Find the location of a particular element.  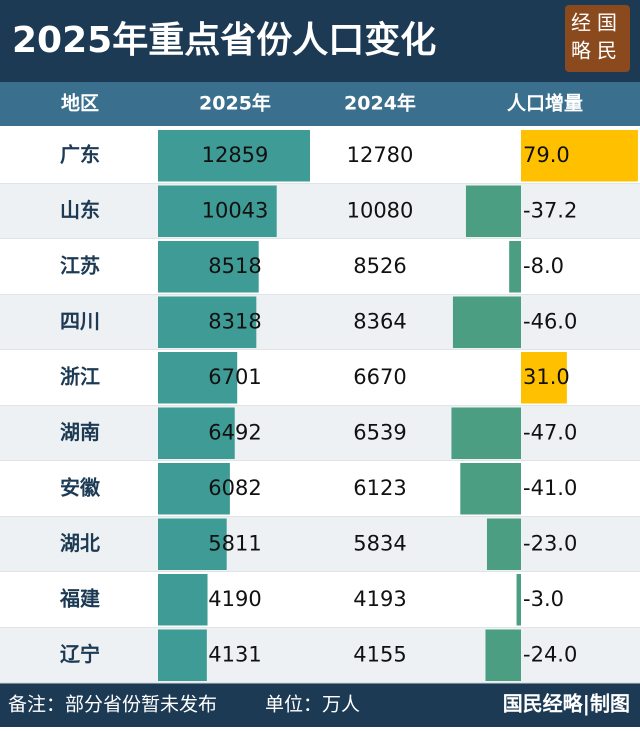

column-header: 地区 is located at coordinates (80, 103).